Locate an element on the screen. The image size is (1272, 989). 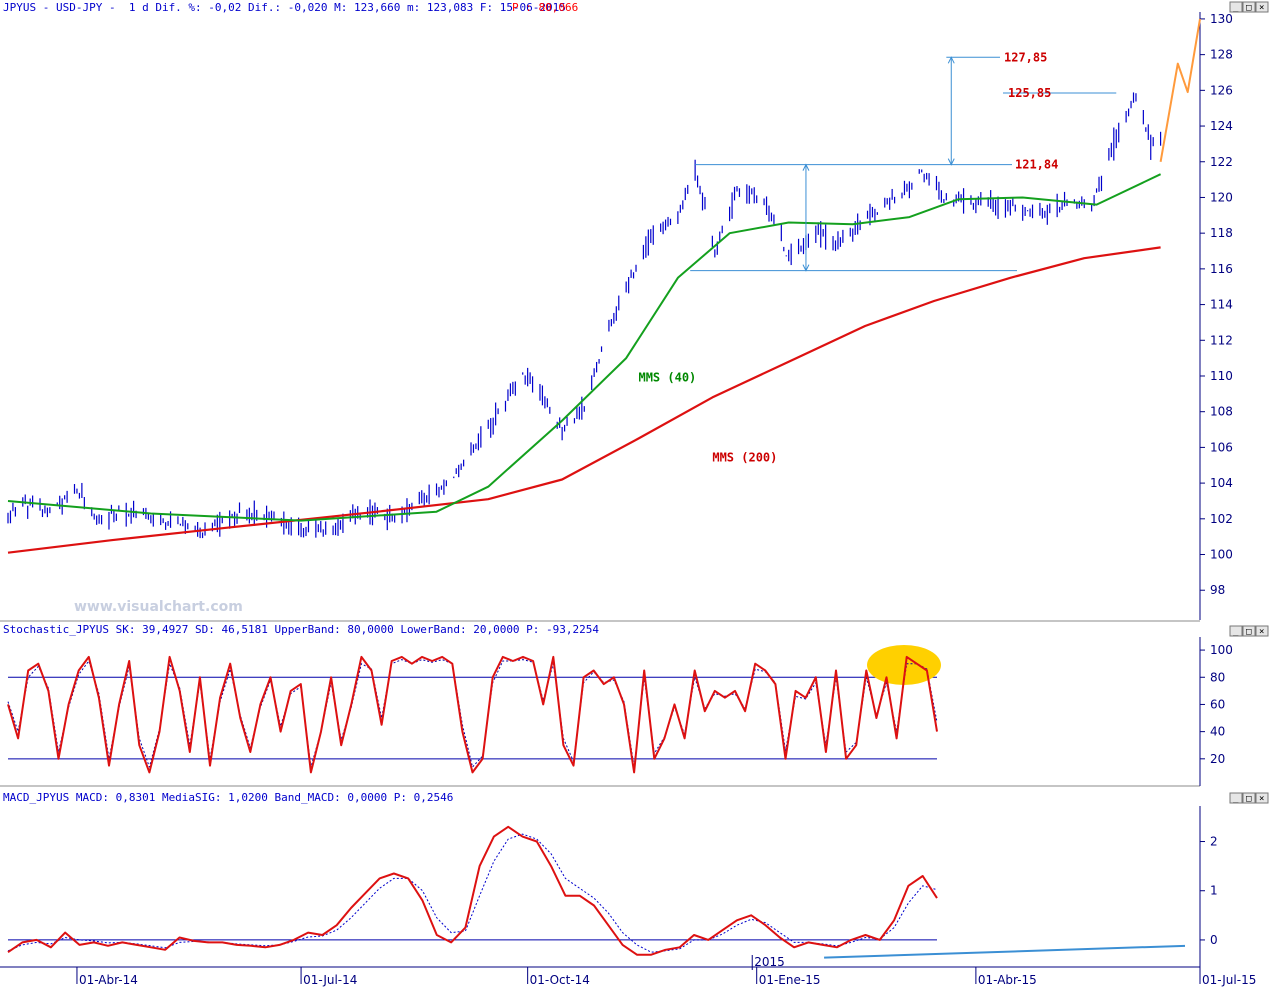
chart-header-p: P : 80,066 is located at coordinates (545, 7).